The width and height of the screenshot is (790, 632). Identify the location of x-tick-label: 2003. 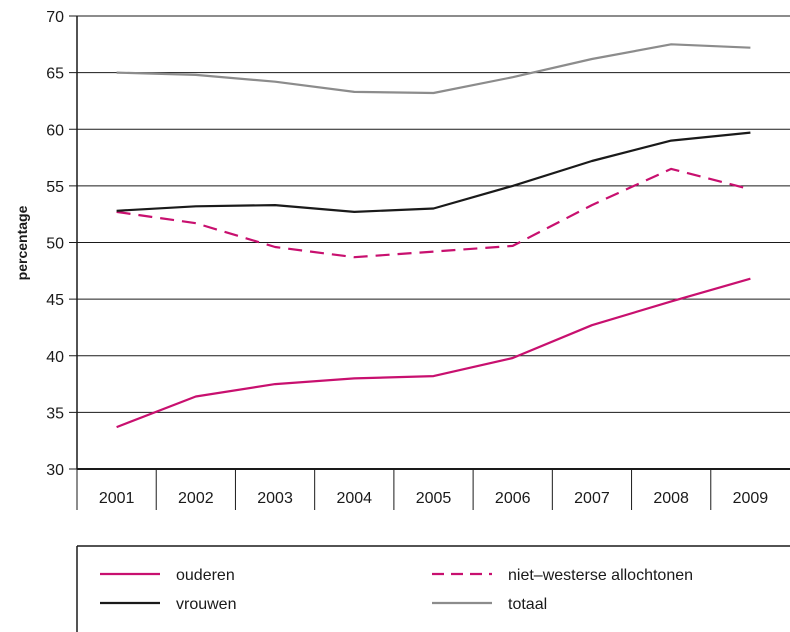
(275, 498).